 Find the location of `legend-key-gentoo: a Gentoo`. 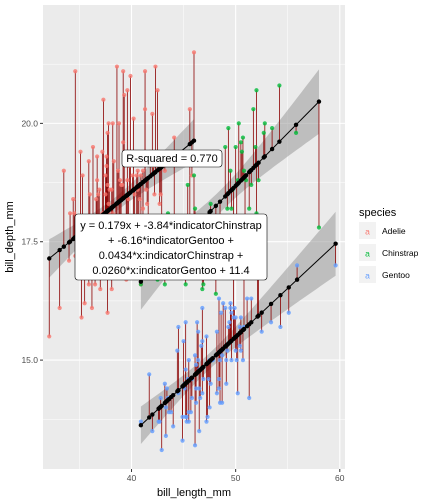

legend-key-gentoo: a Gentoo is located at coordinates (384, 274).